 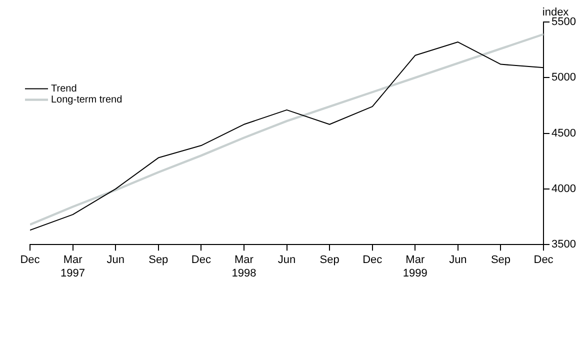 What do you see at coordinates (564, 78) in the screenshot?
I see `y-tick-label: 5000` at bounding box center [564, 78].